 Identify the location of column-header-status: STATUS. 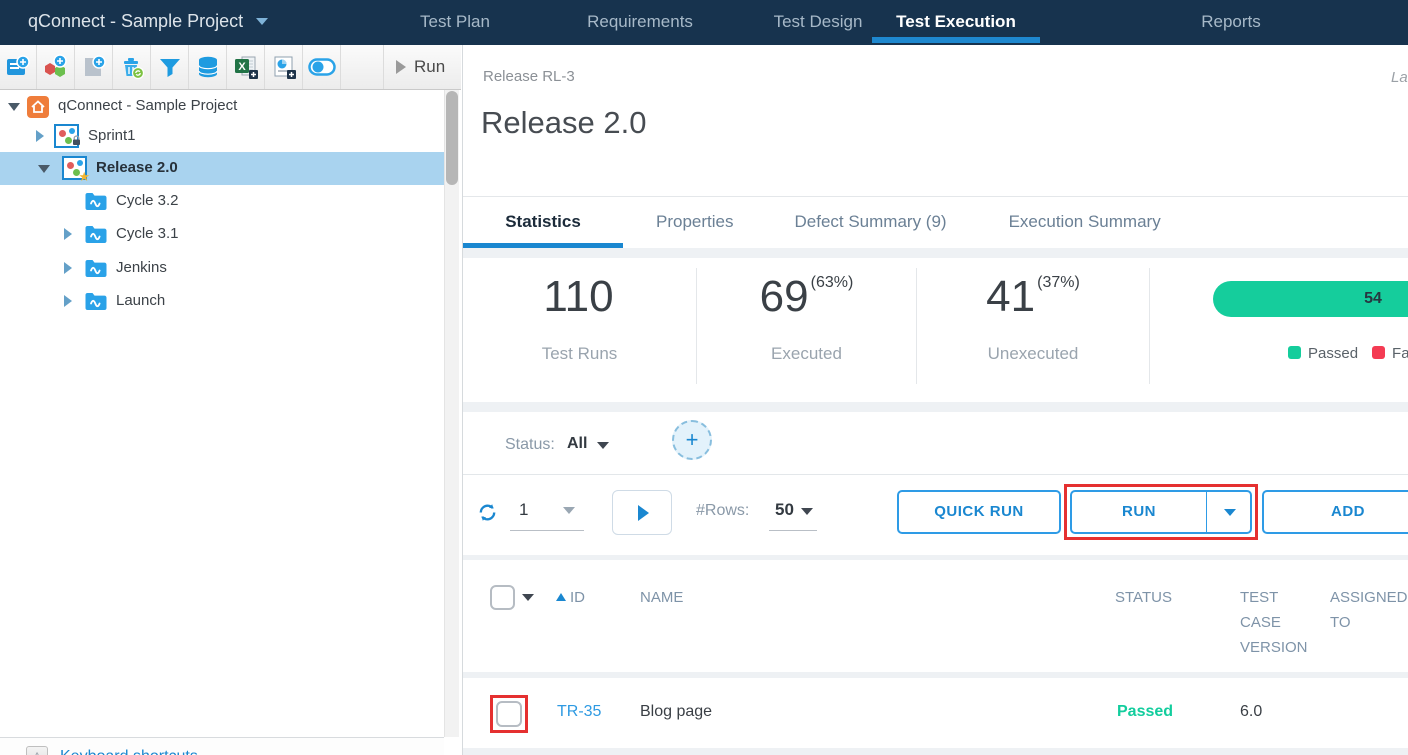
(1143, 597).